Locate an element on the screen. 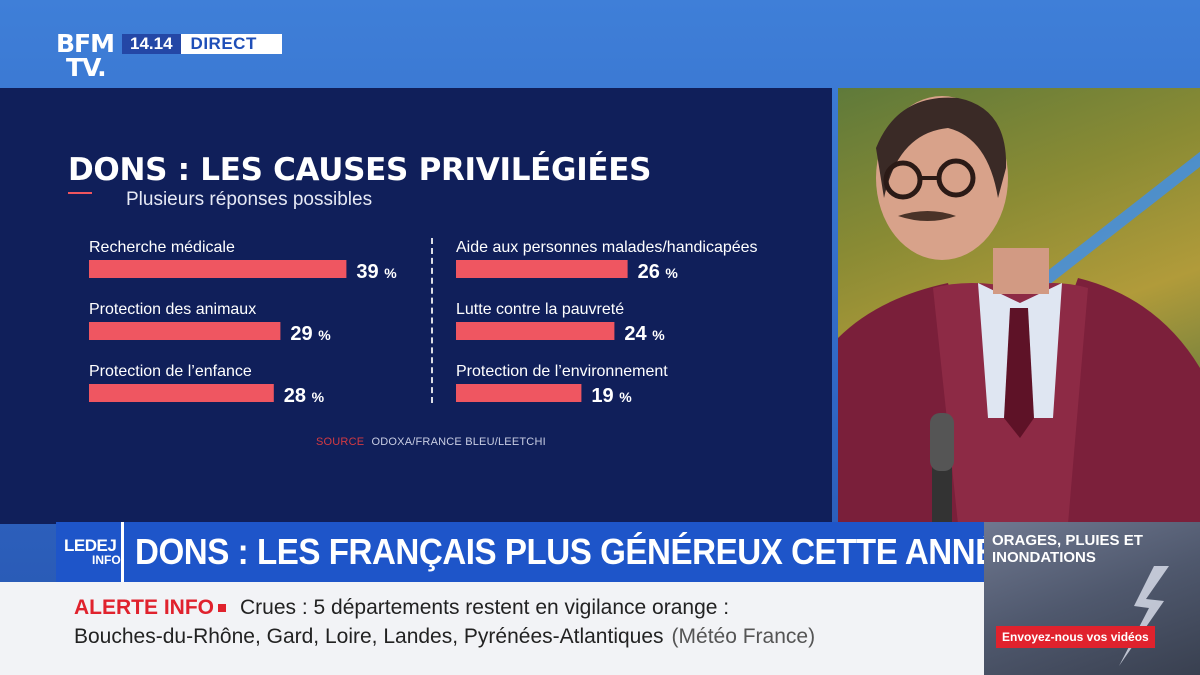 The image size is (1200, 675). program-logo-line2: INFO is located at coordinates (106, 560).